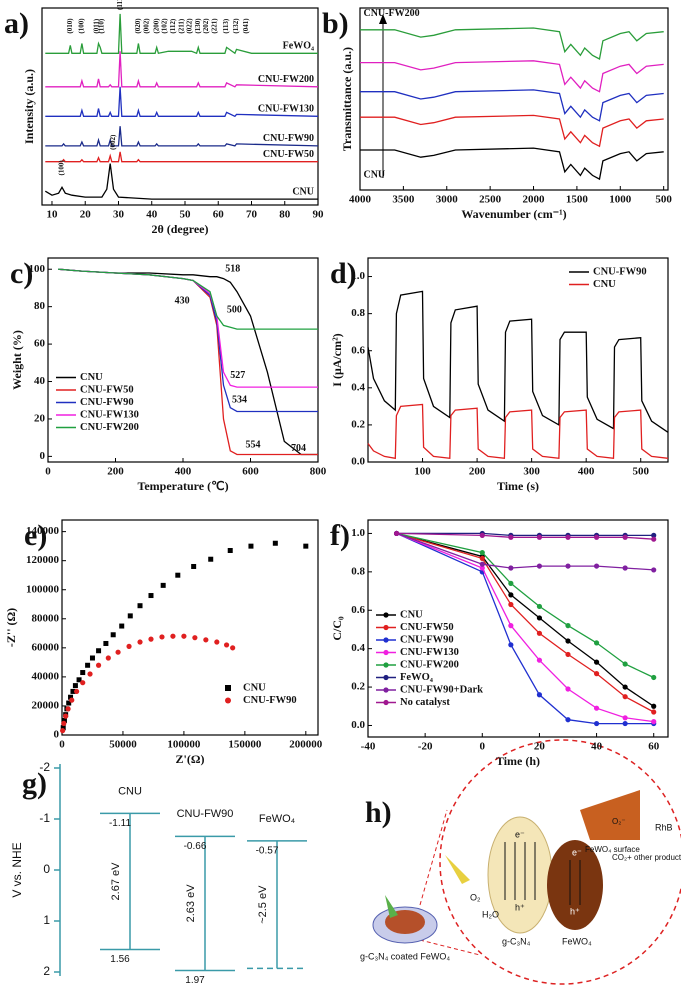  I want to click on y-tick-label: -2, so click(44, 767).